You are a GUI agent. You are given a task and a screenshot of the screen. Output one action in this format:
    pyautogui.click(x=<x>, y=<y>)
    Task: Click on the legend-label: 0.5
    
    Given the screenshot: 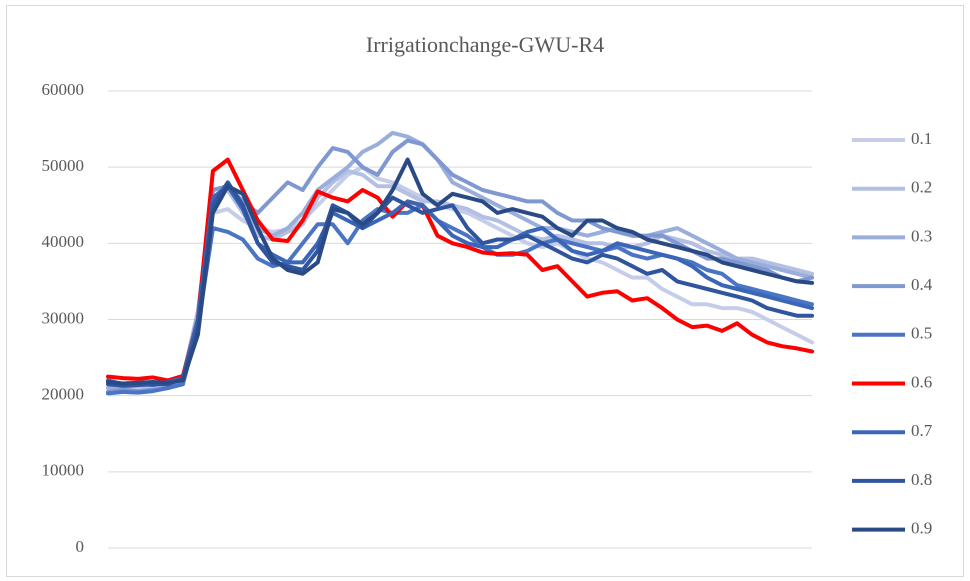 What is the action you would take?
    pyautogui.click(x=921, y=333)
    